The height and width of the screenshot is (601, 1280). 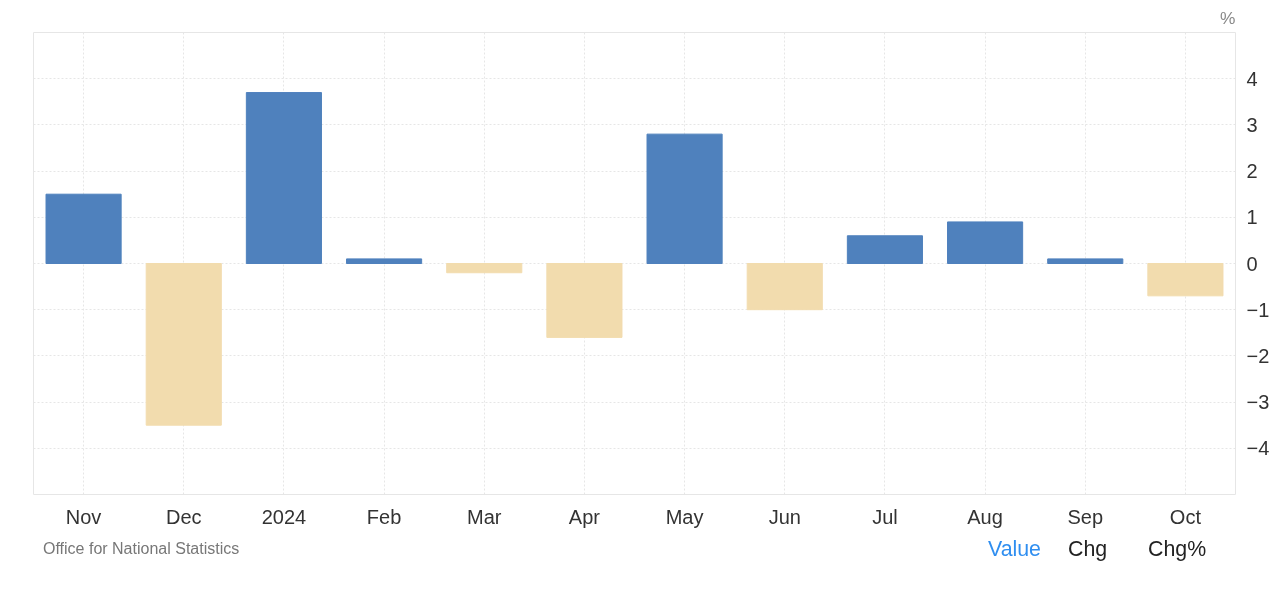 I want to click on x-tick-label: Jul, so click(x=885, y=516).